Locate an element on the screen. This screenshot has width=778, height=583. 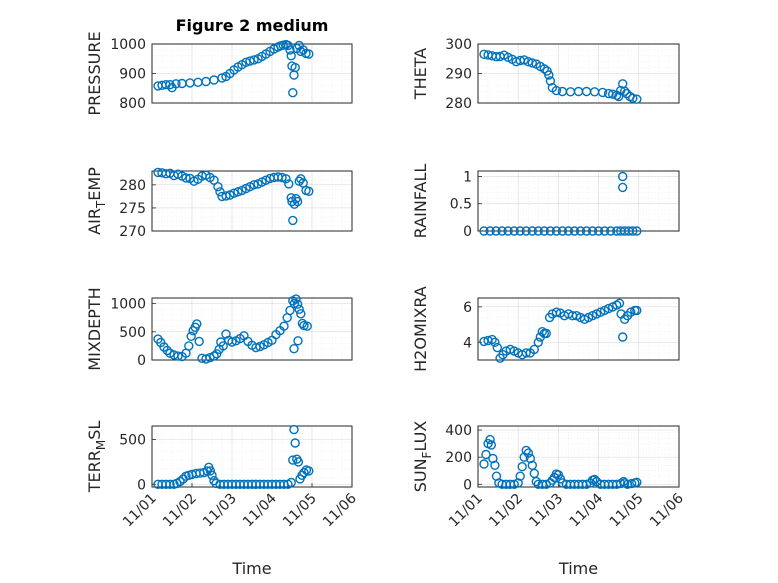
x-tick-label: 11/02 is located at coordinates (506, 511).